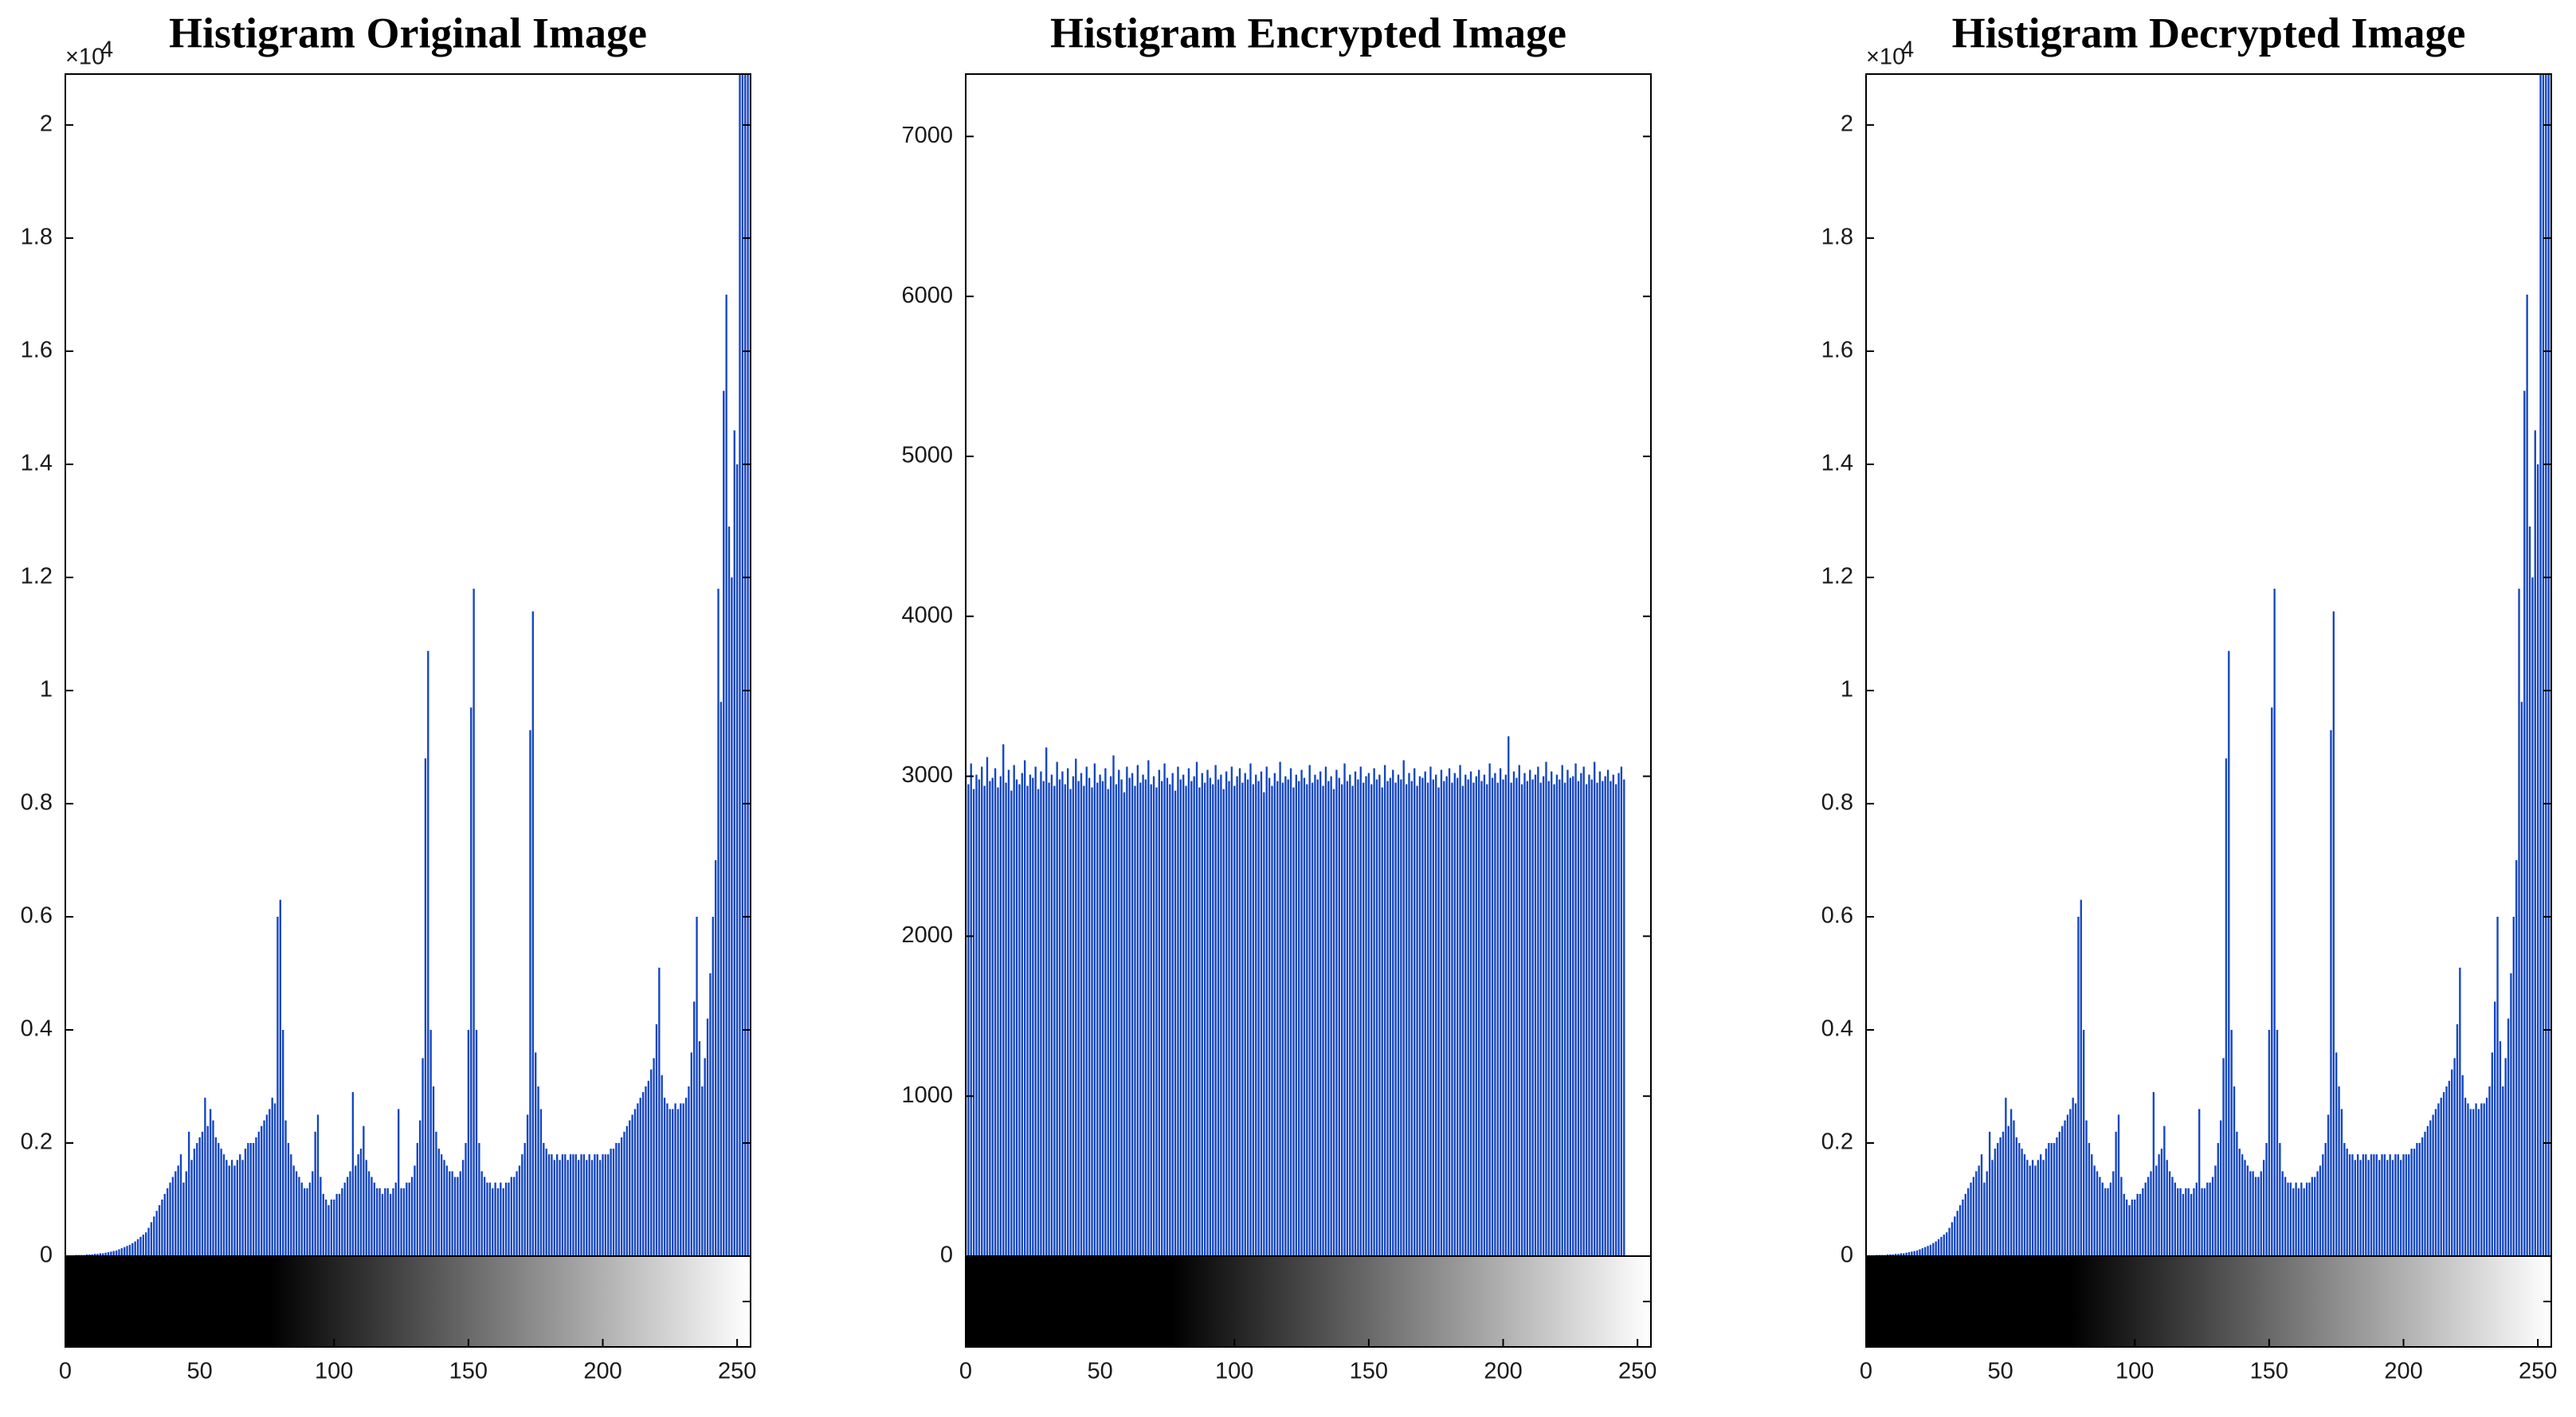 This screenshot has width=2576, height=1417. Describe the element at coordinates (1296, 996) in the screenshot. I see `bars` at that location.